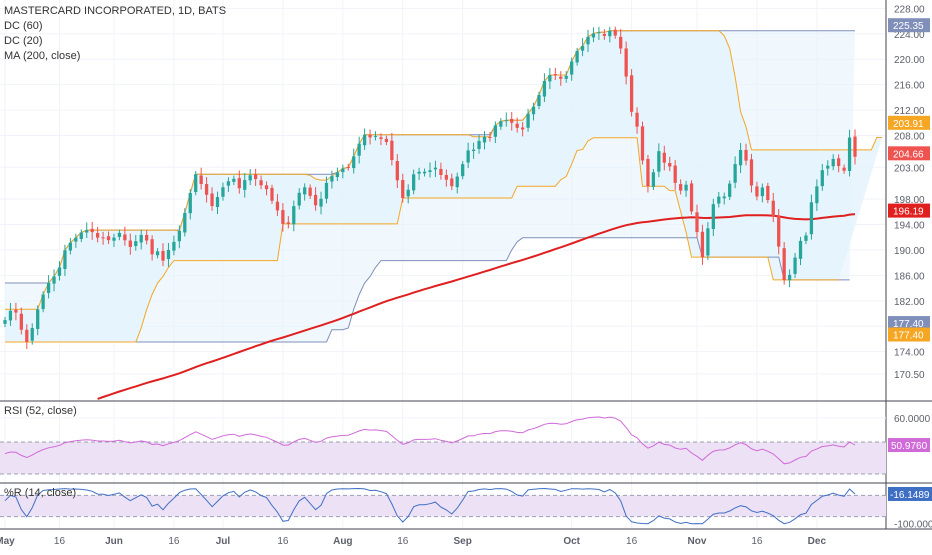 This screenshot has height=555, width=932. What do you see at coordinates (909, 111) in the screenshot?
I see `price-tick-label: 212.00` at bounding box center [909, 111].